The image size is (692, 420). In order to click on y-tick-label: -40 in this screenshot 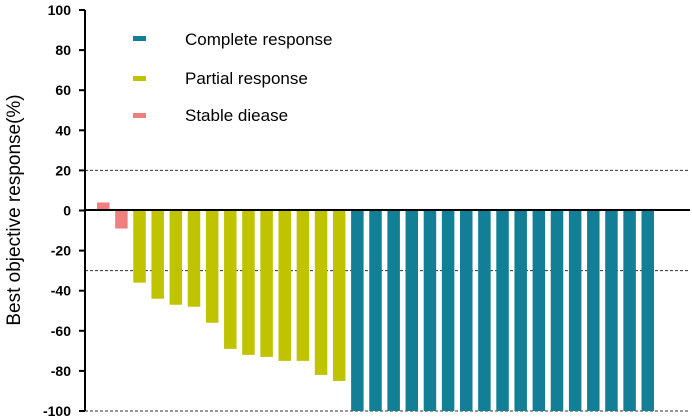, I will do `click(61, 291)`.